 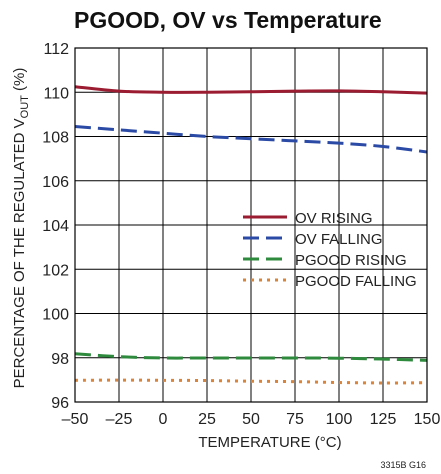 I want to click on y-tick-label: 98, so click(x=60, y=359).